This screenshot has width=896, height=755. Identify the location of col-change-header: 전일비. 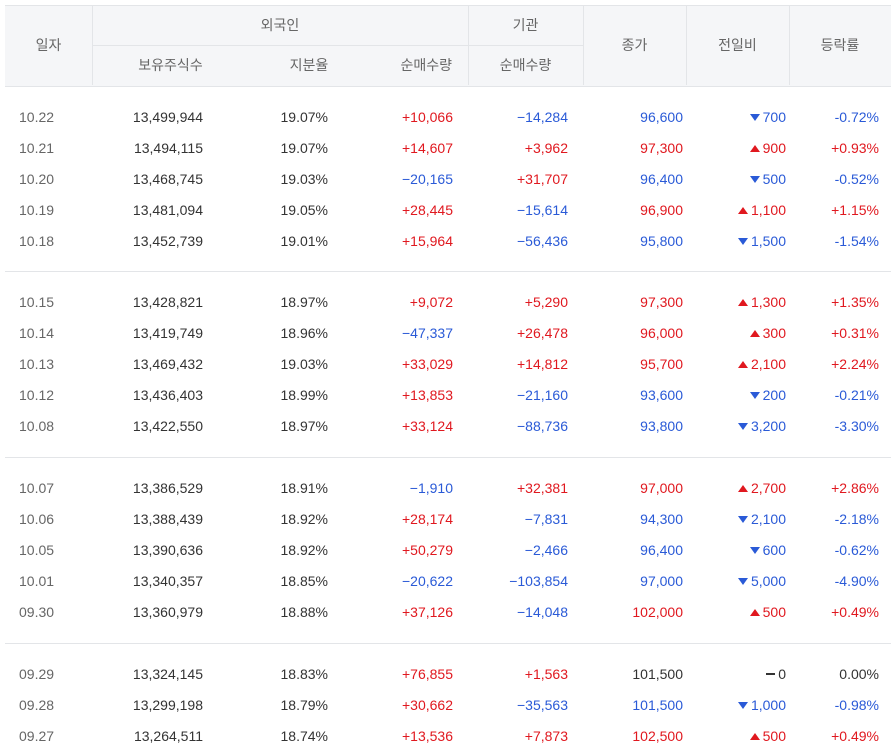
(737, 45).